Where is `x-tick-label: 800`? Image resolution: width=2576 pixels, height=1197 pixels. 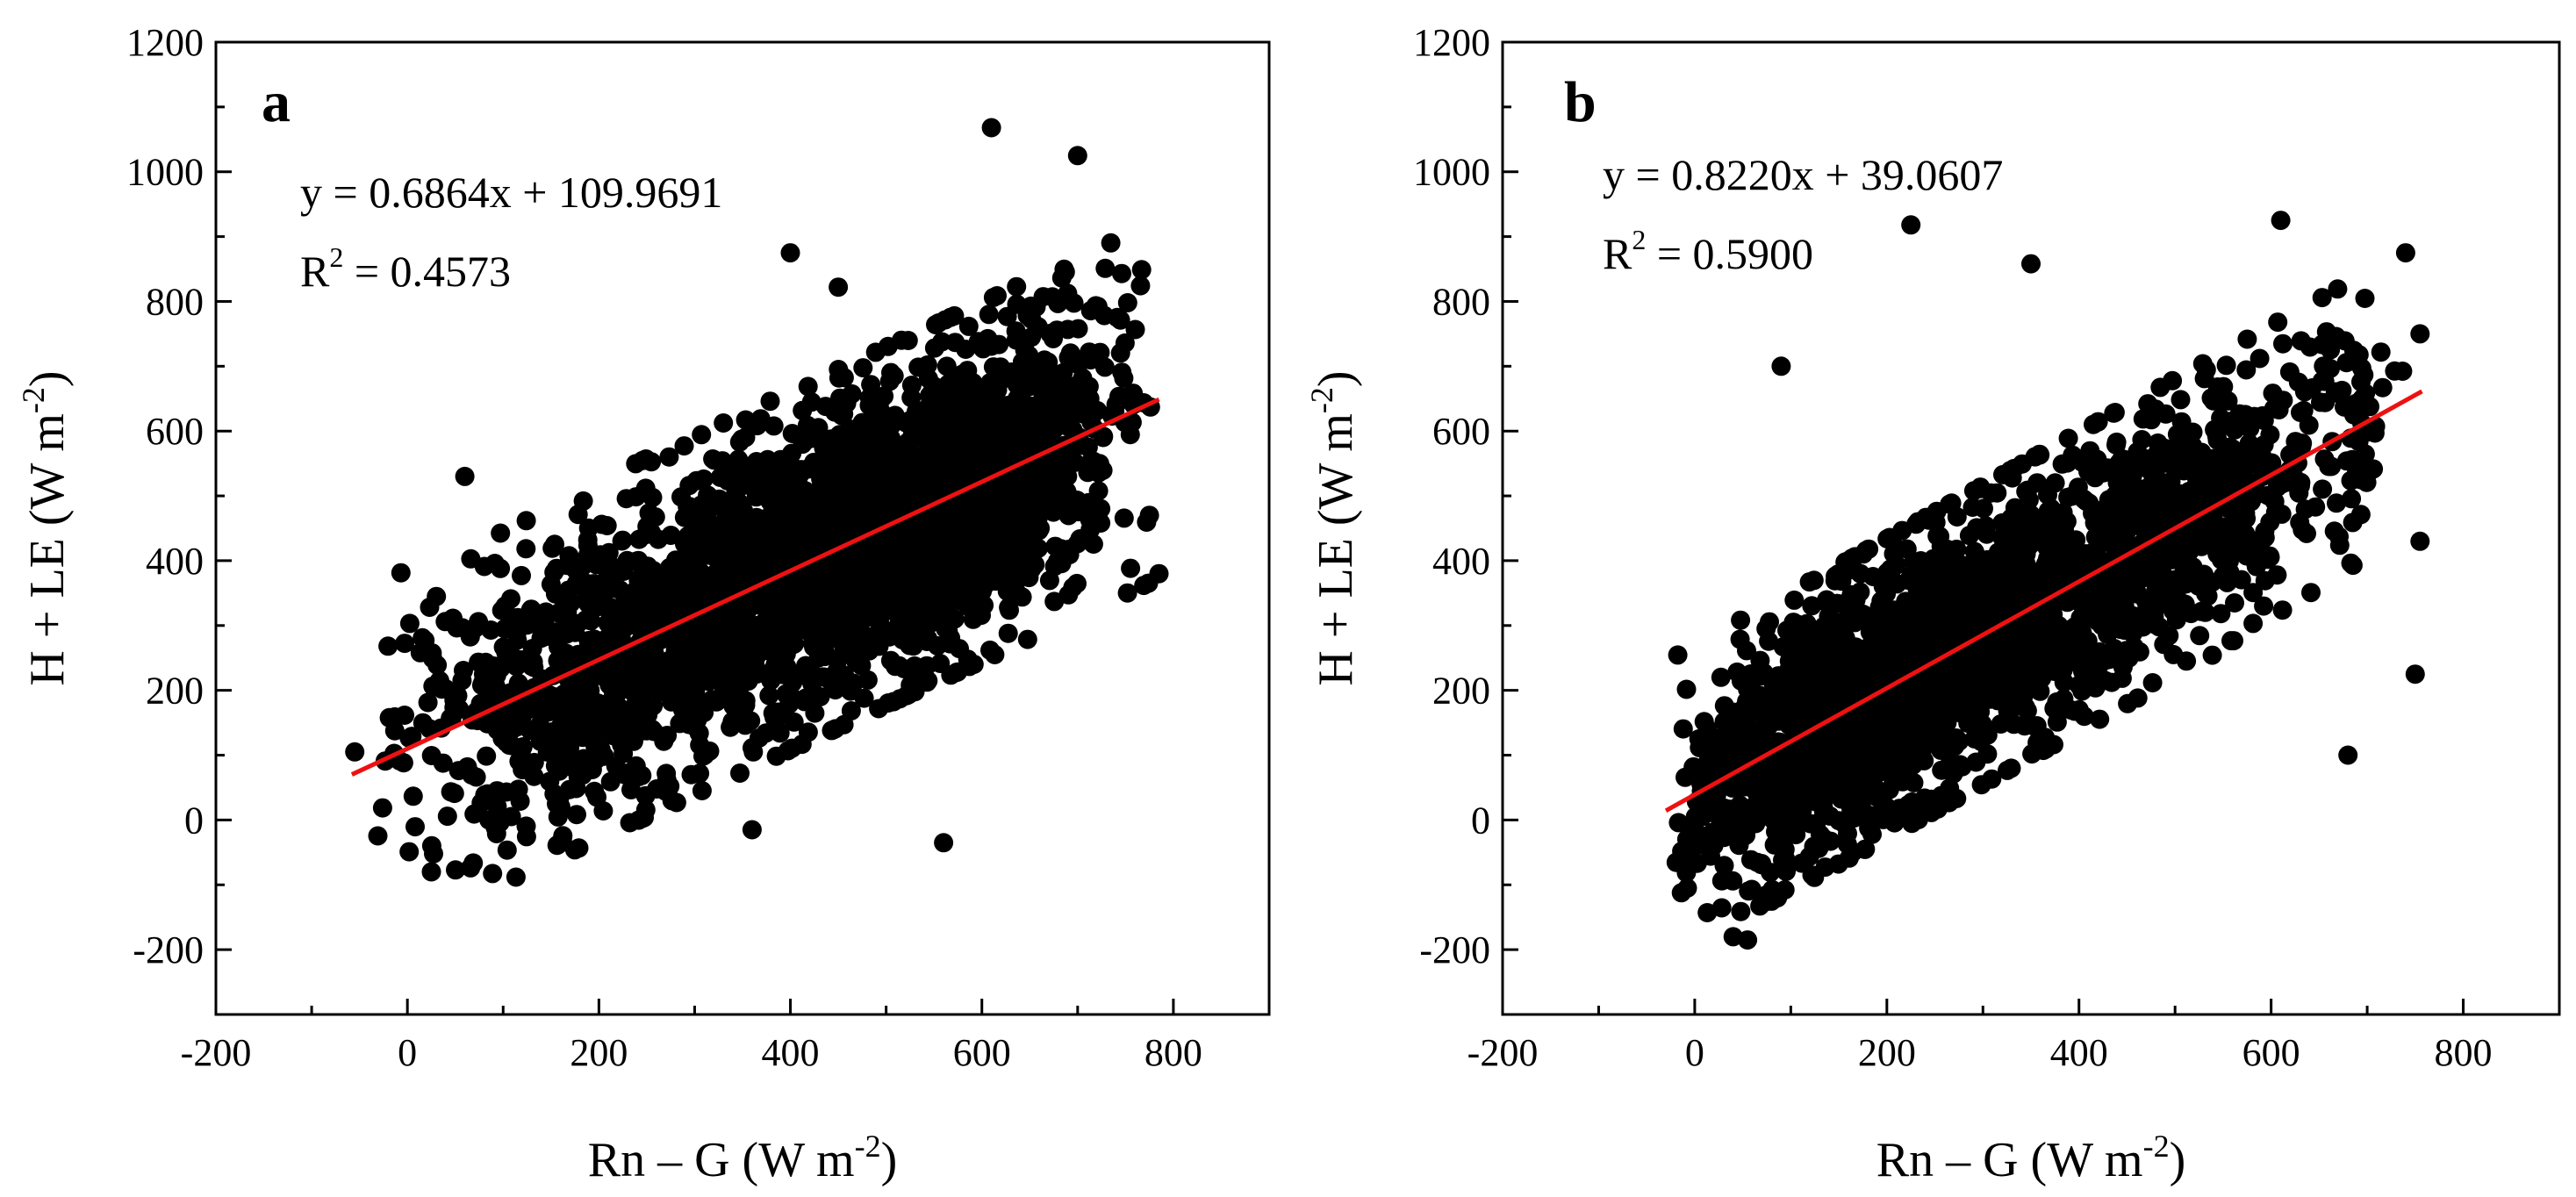
x-tick-label: 800 is located at coordinates (2464, 1052).